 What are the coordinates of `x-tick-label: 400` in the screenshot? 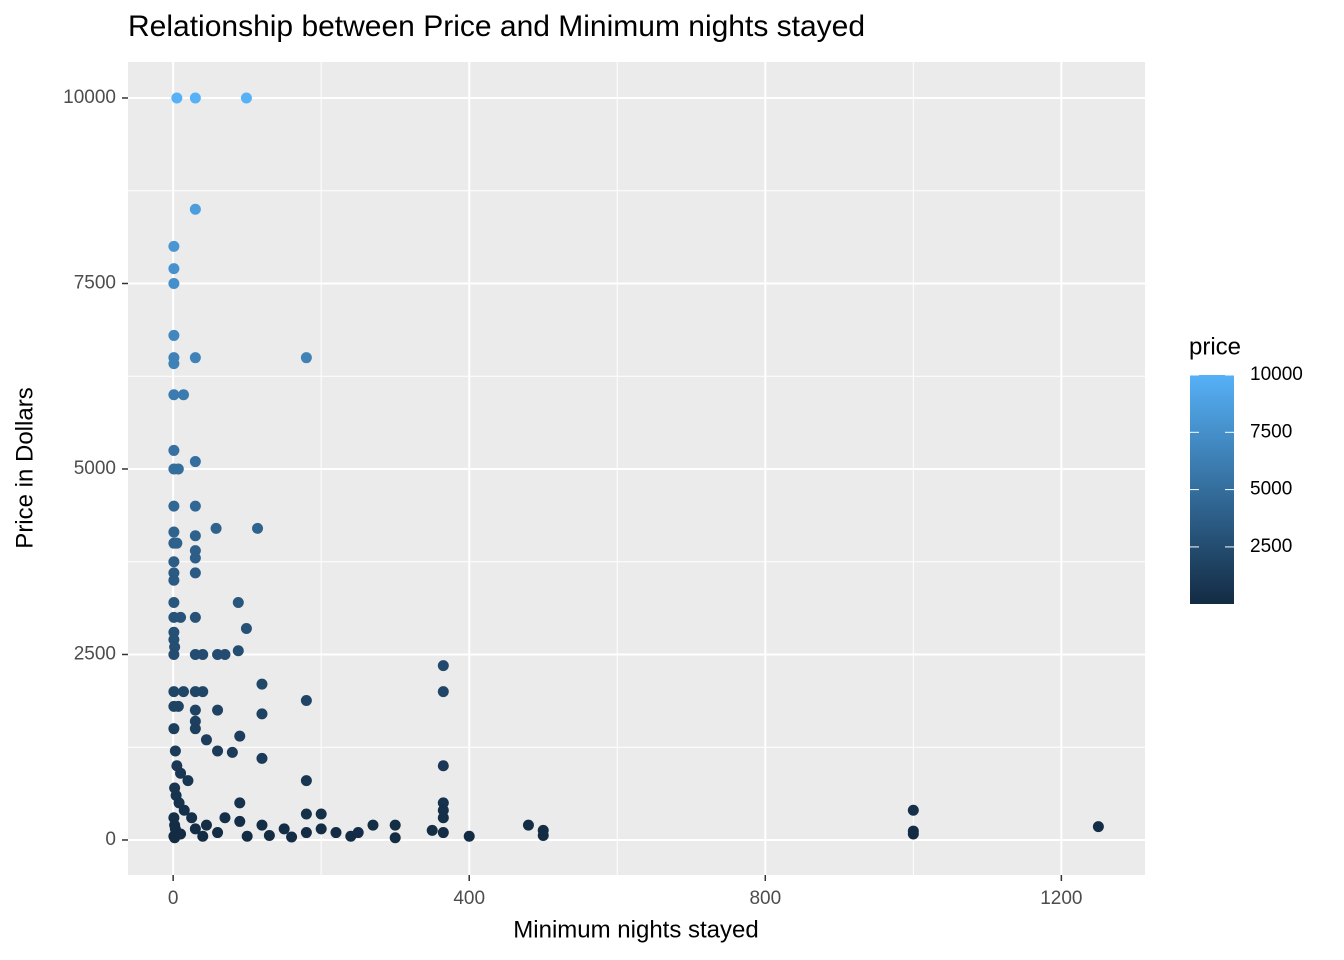 It's located at (469, 898).